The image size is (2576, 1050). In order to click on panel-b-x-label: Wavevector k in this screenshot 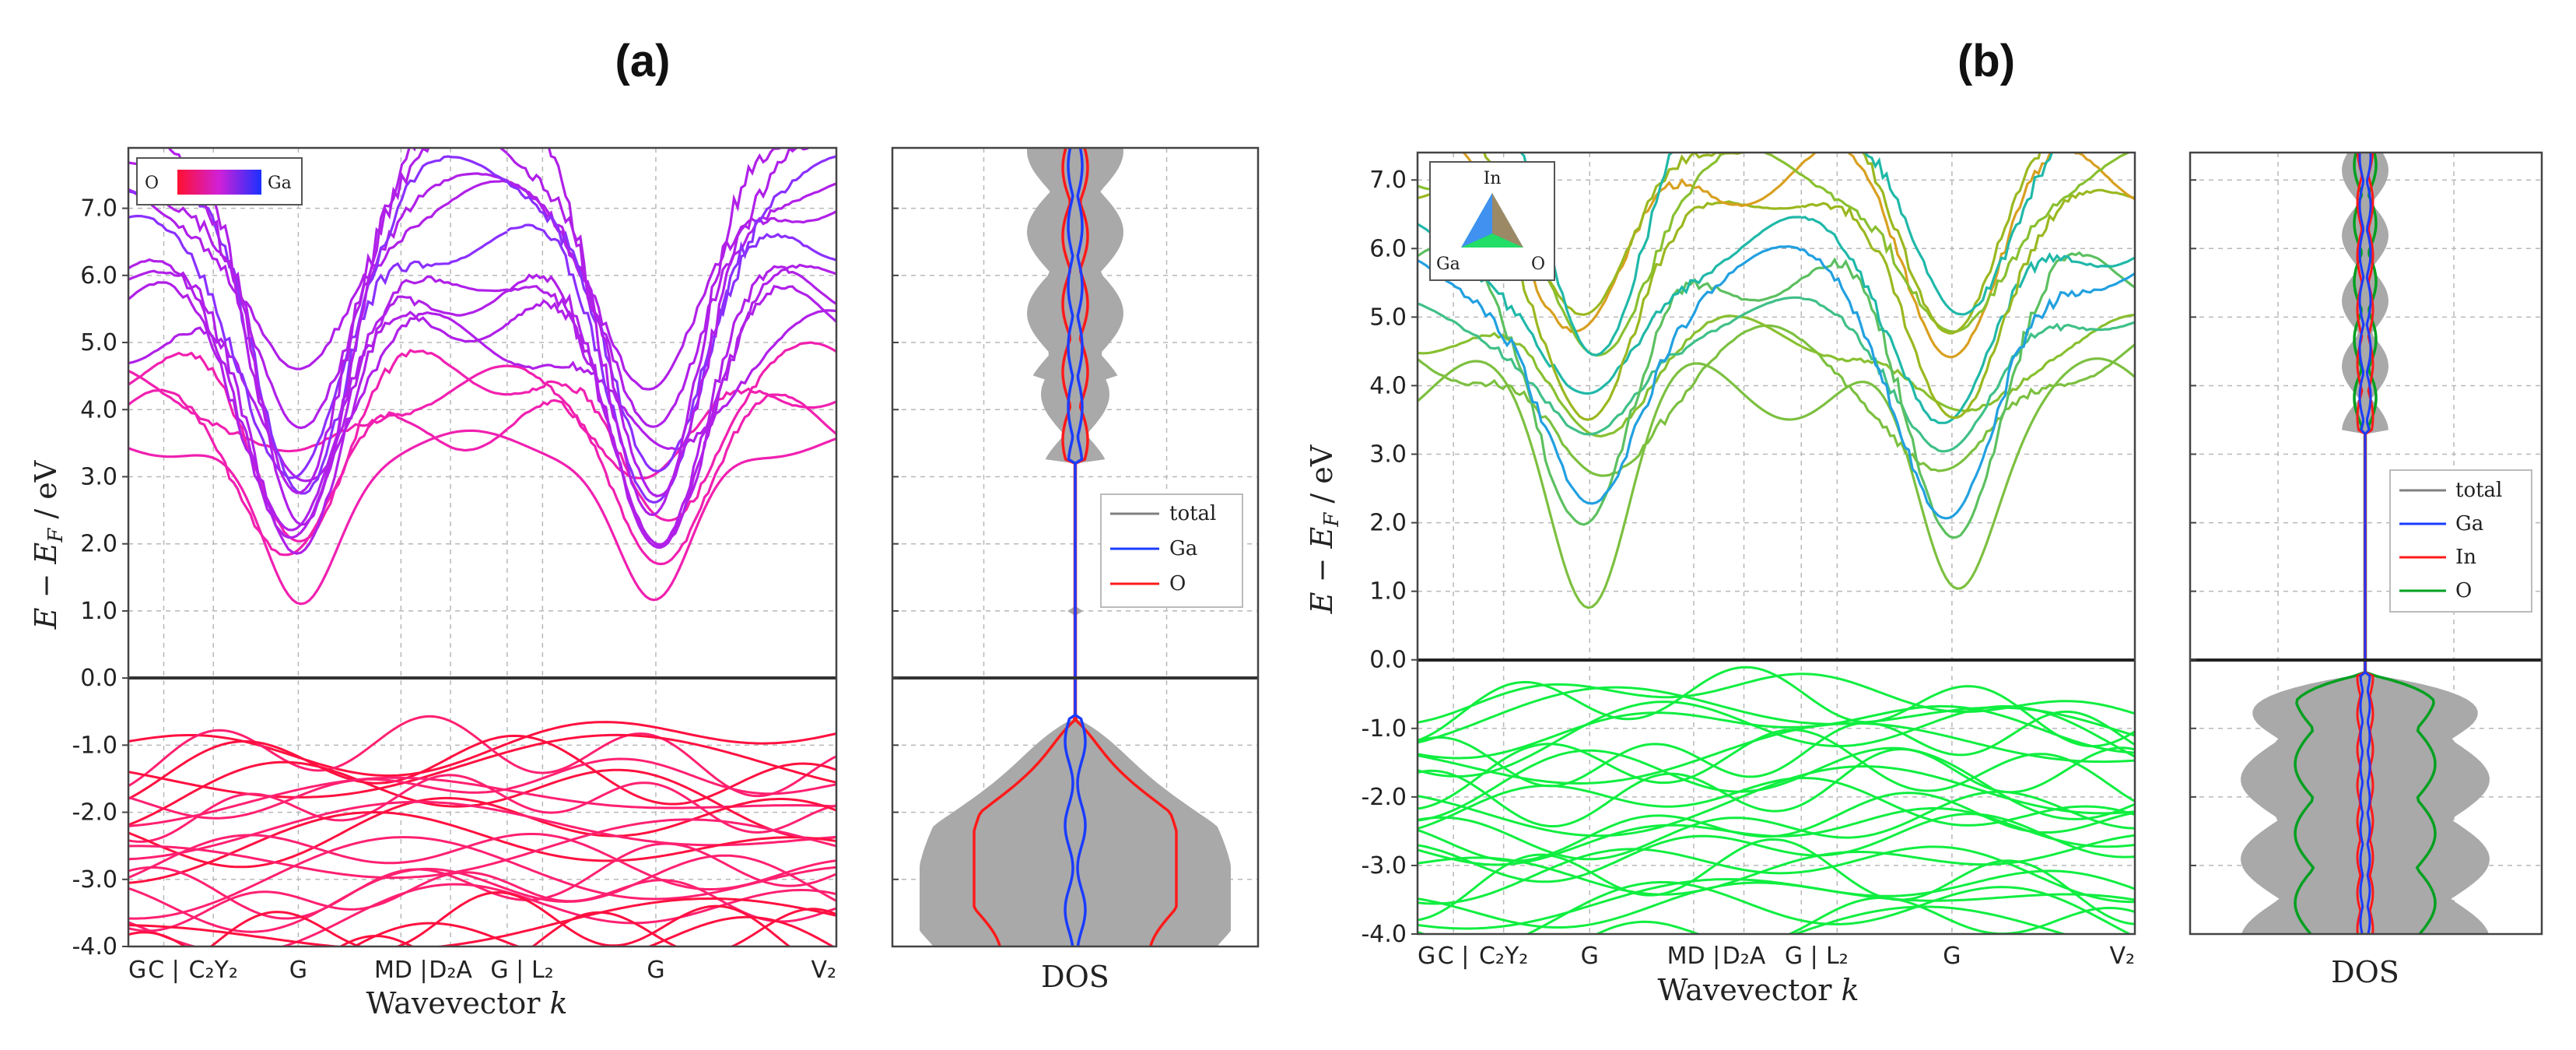, I will do `click(1758, 990)`.